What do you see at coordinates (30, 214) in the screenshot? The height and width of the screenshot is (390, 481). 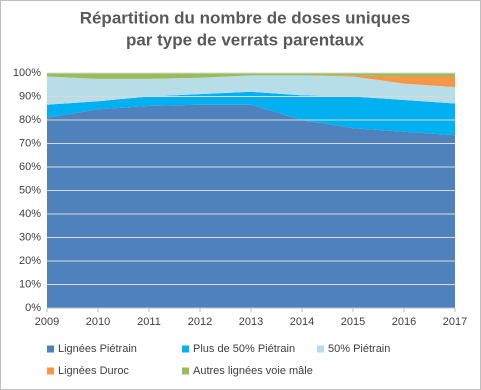 I see `y-tick-label: 40%` at bounding box center [30, 214].